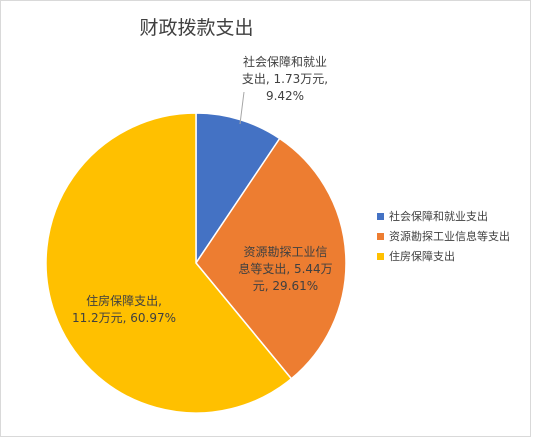  Describe the element at coordinates (285, 269) in the screenshot. I see `data-label-resource-industry: 资源勘探工业信 息等支出, 5.44万 元, 29.61%` at that location.